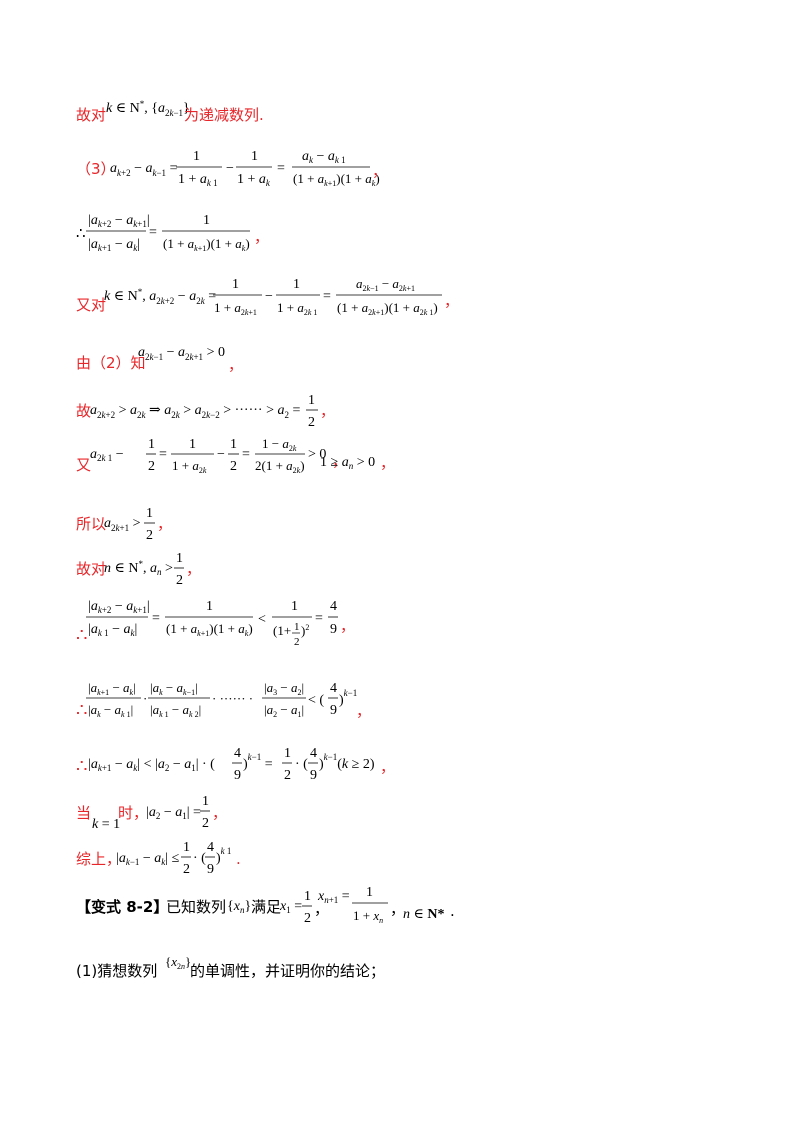 The height and width of the screenshot is (1132, 800). What do you see at coordinates (148, 108) in the screenshot?
I see `math-k-in-N: k ∈ N*, {a2k−1}` at bounding box center [148, 108].